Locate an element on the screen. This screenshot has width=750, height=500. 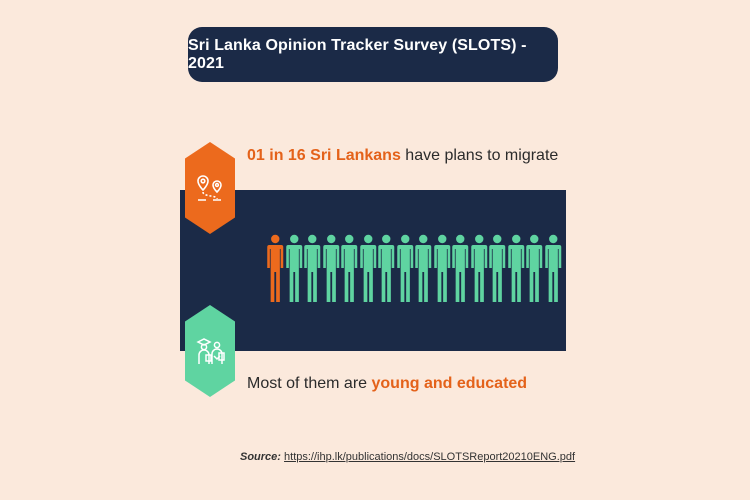
profile-stat: Most of them are young and educated is located at coordinates (387, 384).